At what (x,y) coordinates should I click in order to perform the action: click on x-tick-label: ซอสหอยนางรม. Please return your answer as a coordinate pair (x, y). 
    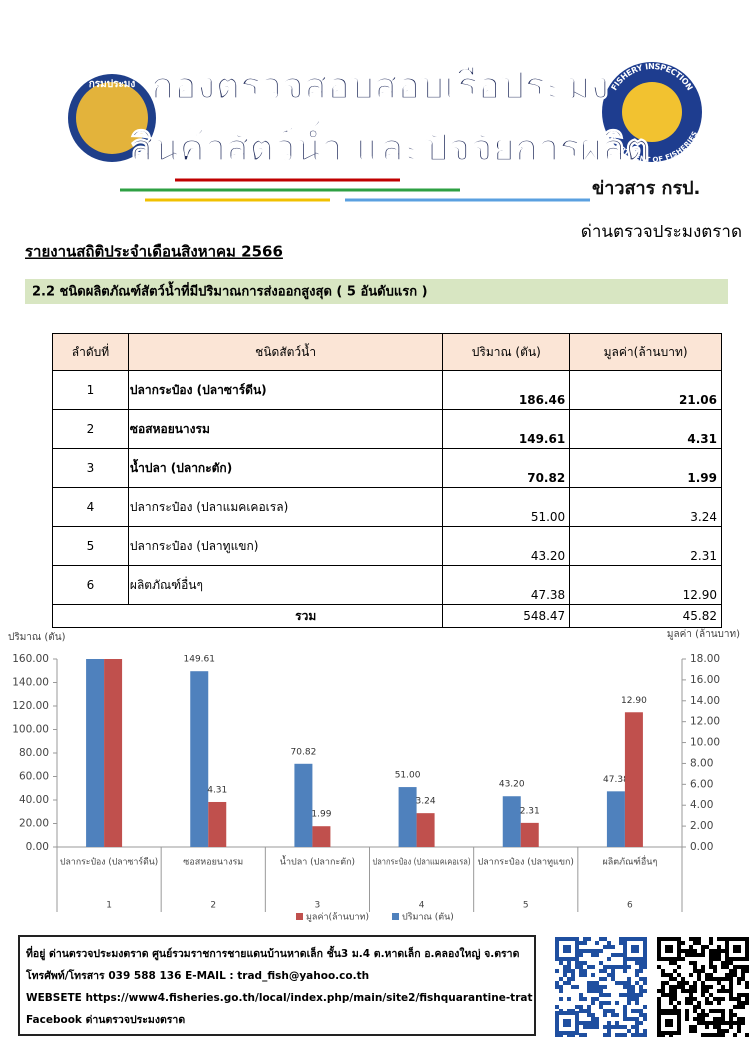
    Looking at the image, I should click on (213, 863).